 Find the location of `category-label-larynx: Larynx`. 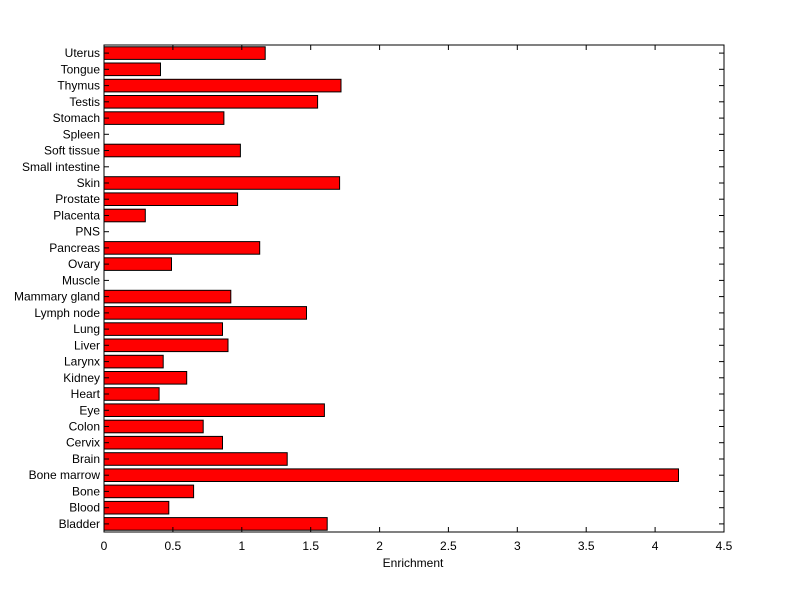

category-label-larynx: Larynx is located at coordinates (82, 362).